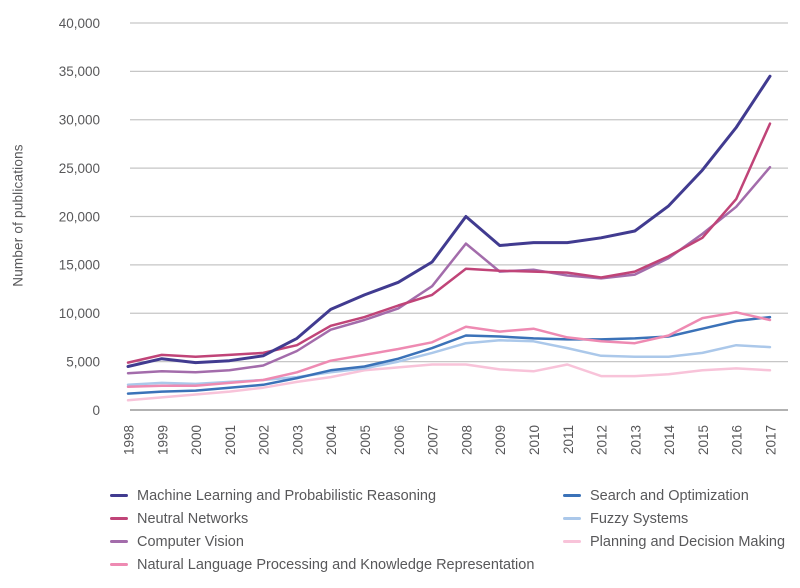 Image resolution: width=800 pixels, height=588 pixels. What do you see at coordinates (322, 518) in the screenshot?
I see `legend-item: Neutral Networks` at bounding box center [322, 518].